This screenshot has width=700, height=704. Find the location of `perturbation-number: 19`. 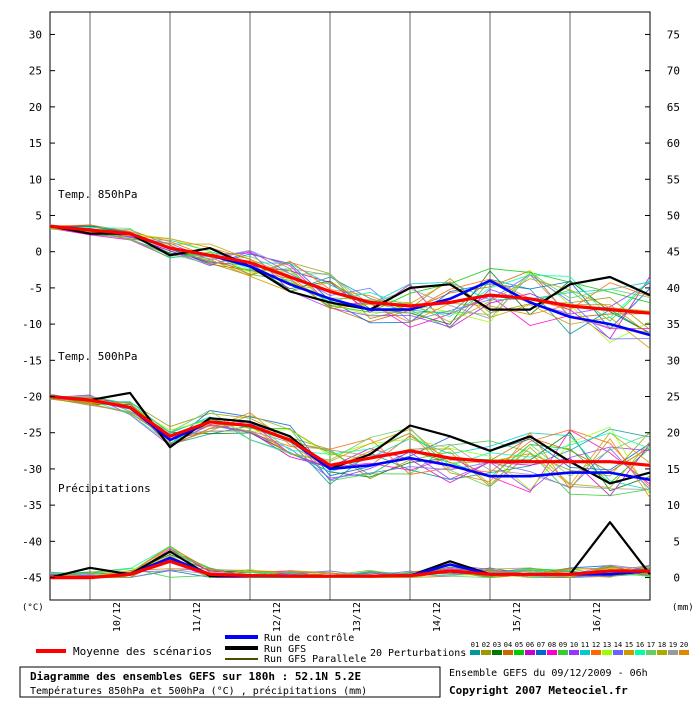

perturbation-number: 19 is located at coordinates (673, 645).